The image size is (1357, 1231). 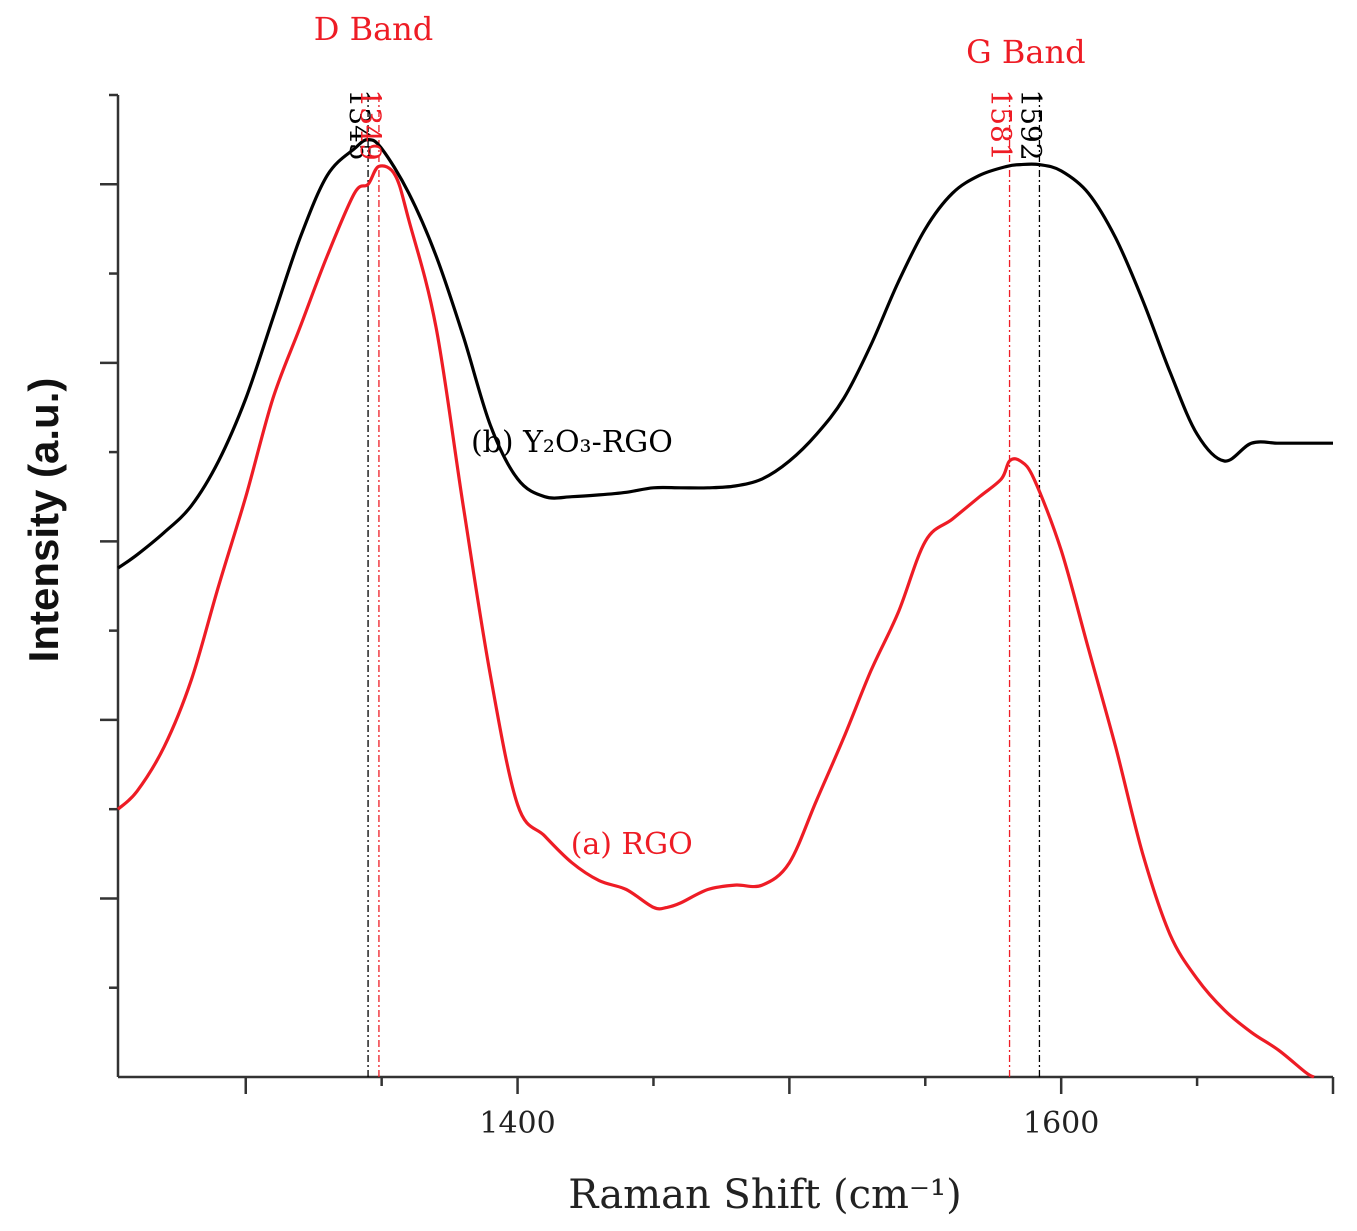 I want to click on y-axis-title: Intensity (a.u.), so click(x=43, y=520).